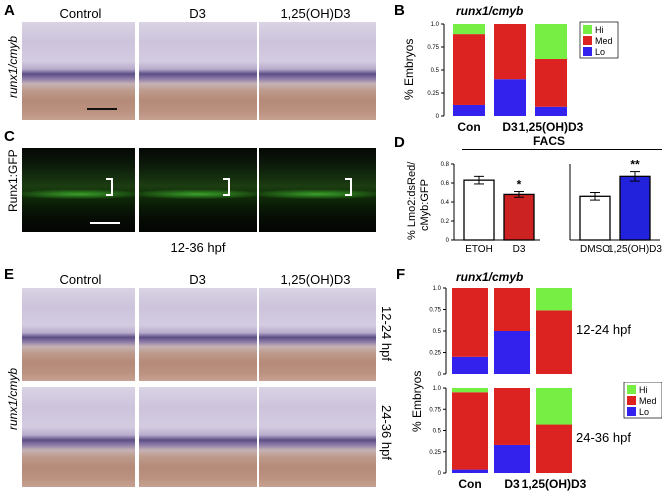 Image resolution: width=662 pixels, height=495 pixels. Describe the element at coordinates (401, 274) in the screenshot. I see `panel-label-f: F` at that location.